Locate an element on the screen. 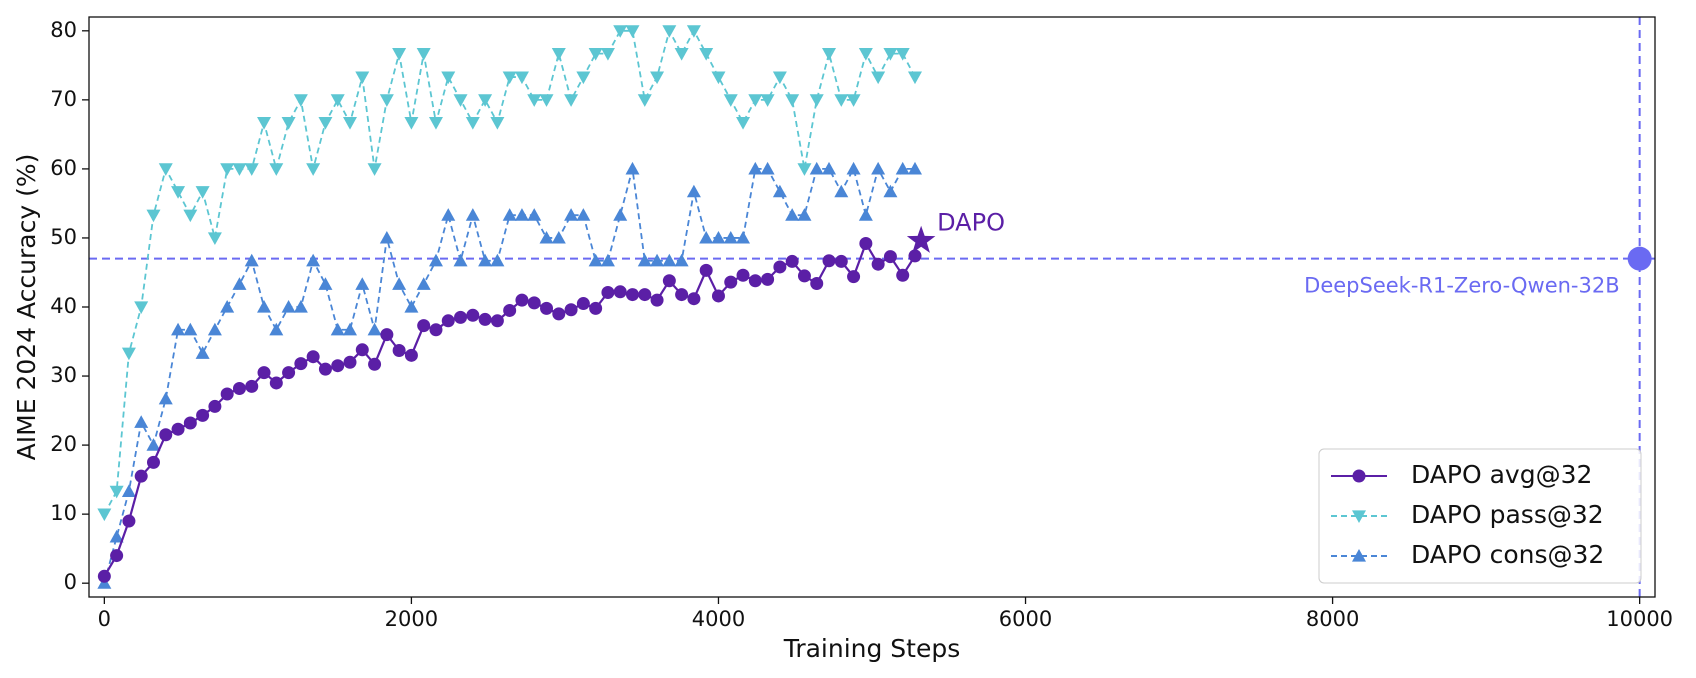 This screenshot has height=678, width=1696. y-tick-label: 40 is located at coordinates (63, 306).